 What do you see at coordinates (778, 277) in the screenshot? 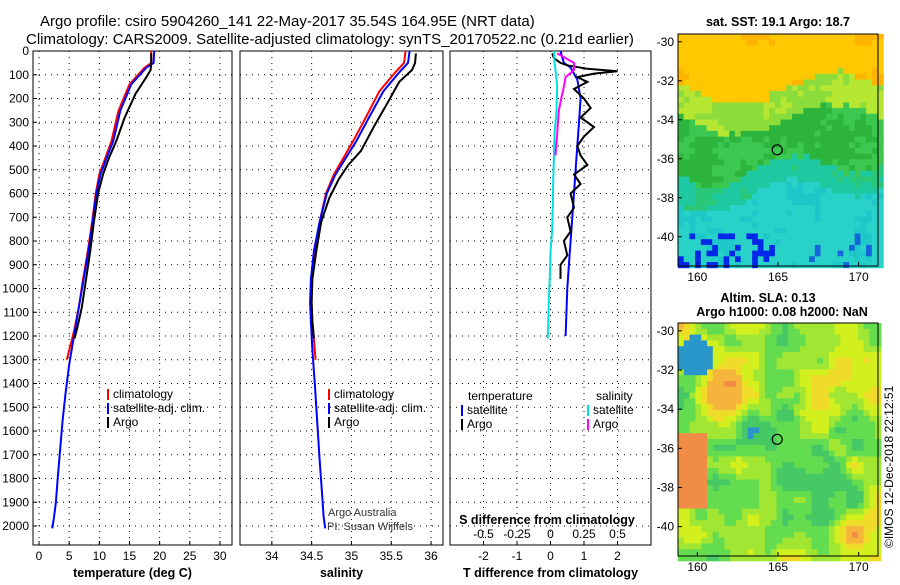
I see `x-tick-label: 165` at bounding box center [778, 277].